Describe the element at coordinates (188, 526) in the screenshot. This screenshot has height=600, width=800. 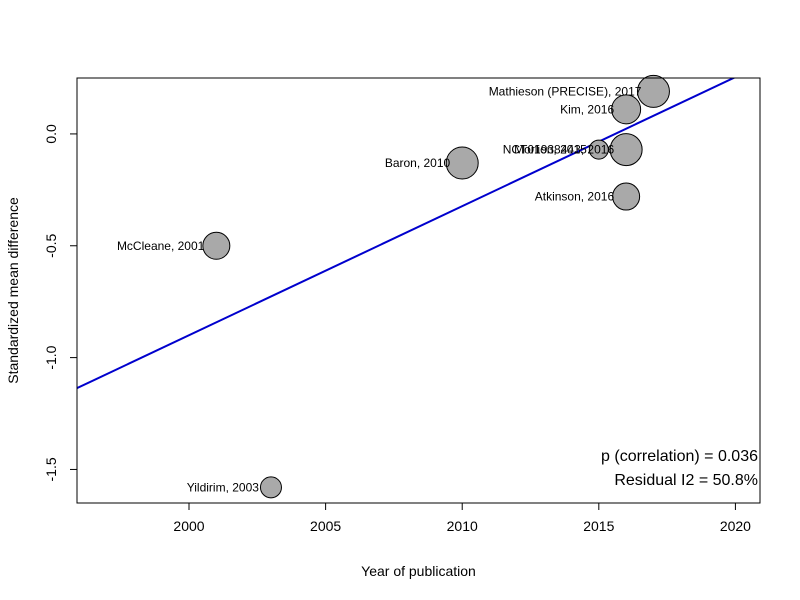
I see `x-tick-label: 2000` at that location.